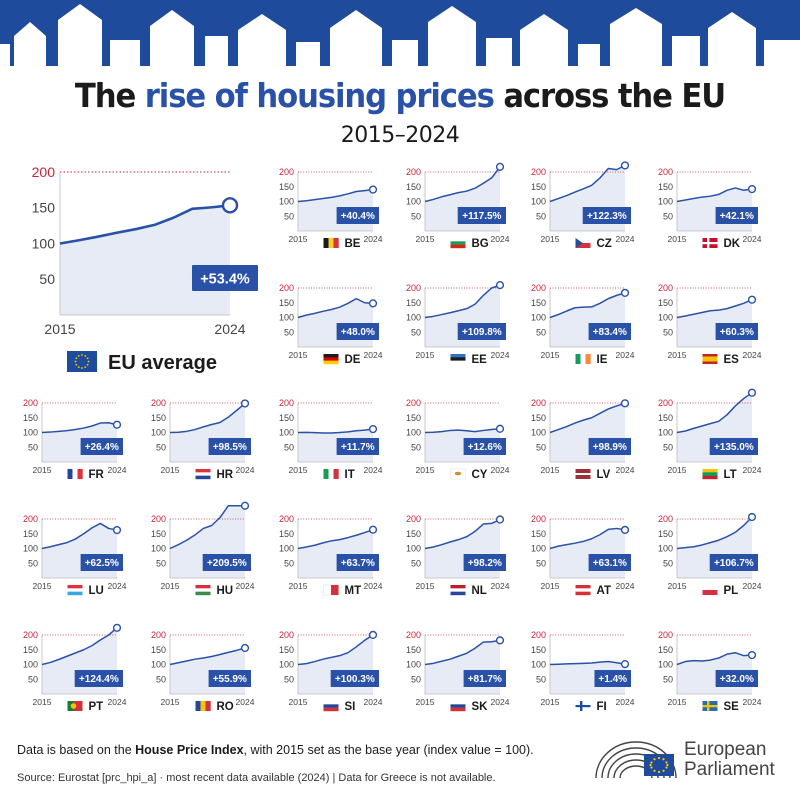  What do you see at coordinates (189, 750) in the screenshot?
I see `footer-note-bold: House Price Index` at bounding box center [189, 750].